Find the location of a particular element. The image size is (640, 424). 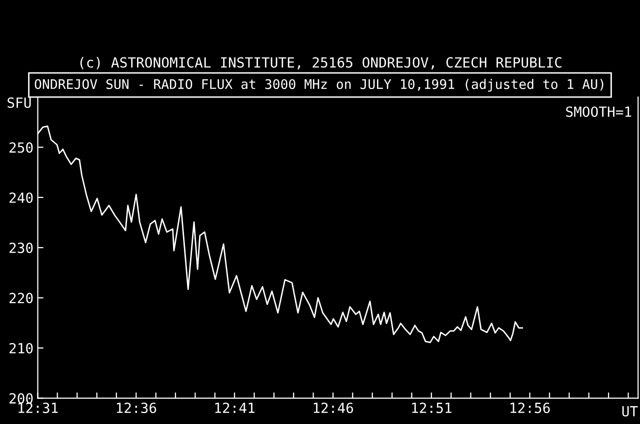

x-tick-label: 12:51 is located at coordinates (432, 408).